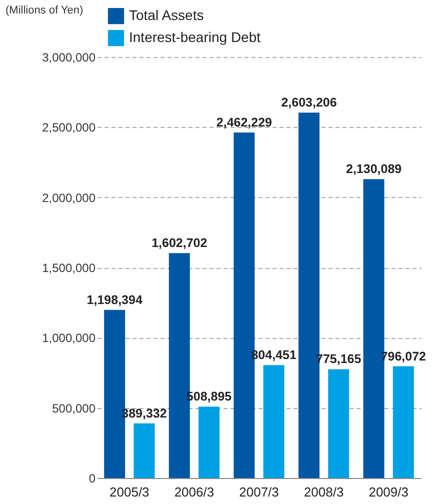 The height and width of the screenshot is (504, 435). Describe the element at coordinates (130, 492) in the screenshot. I see `x-tick-label: 2005/3` at that location.